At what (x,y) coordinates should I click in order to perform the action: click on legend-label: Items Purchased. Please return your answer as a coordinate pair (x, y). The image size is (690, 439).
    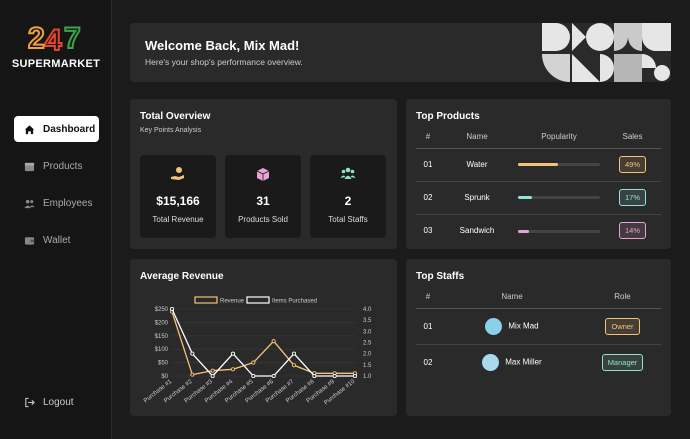
    Looking at the image, I should click on (294, 302).